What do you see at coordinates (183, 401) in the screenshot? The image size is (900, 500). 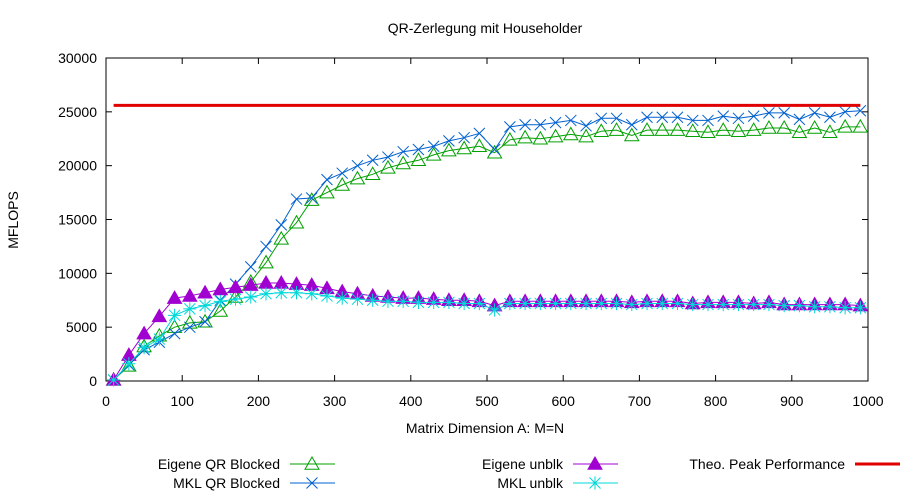 I see `x-tick-label: 100` at bounding box center [183, 401].